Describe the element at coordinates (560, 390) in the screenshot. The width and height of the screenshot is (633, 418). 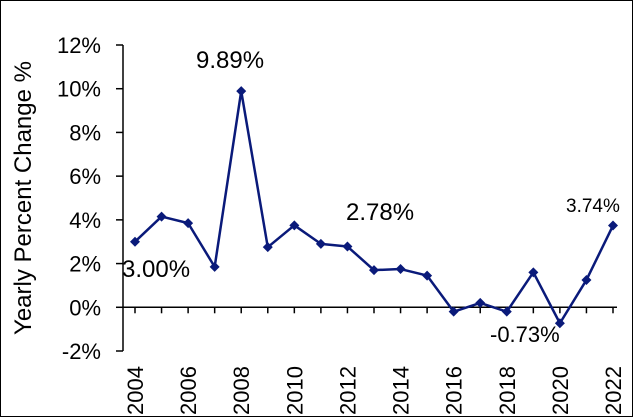
I see `x-tick-label: 2020` at that location.